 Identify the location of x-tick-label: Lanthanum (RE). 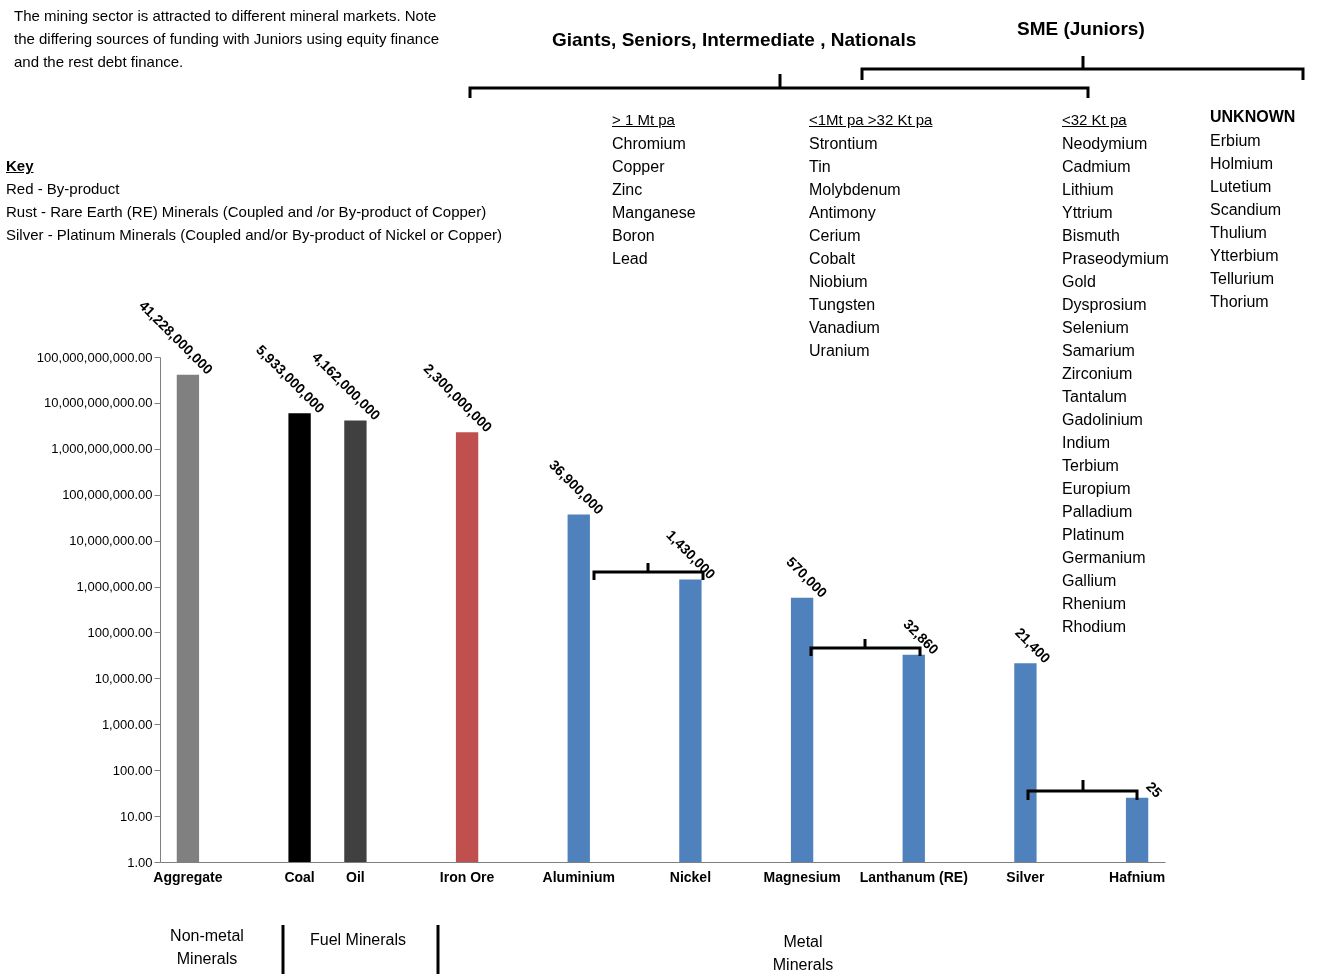
(913, 876).